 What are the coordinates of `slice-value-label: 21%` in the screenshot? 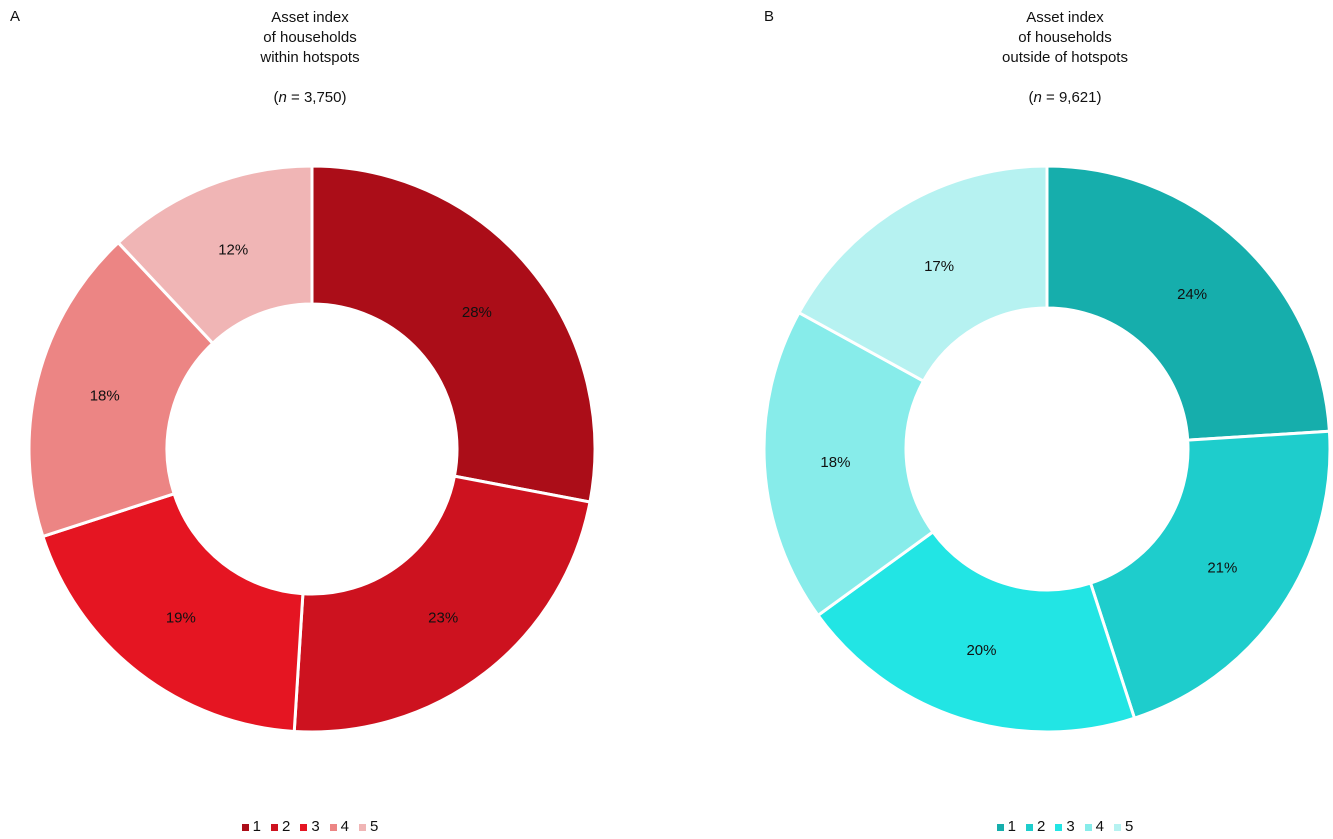 It's located at (1222, 568).